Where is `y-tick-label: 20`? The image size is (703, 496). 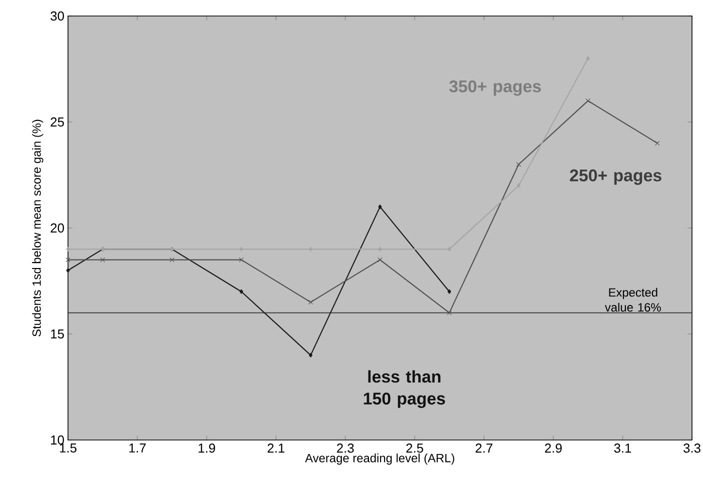
y-tick-label: 20 is located at coordinates (57, 228).